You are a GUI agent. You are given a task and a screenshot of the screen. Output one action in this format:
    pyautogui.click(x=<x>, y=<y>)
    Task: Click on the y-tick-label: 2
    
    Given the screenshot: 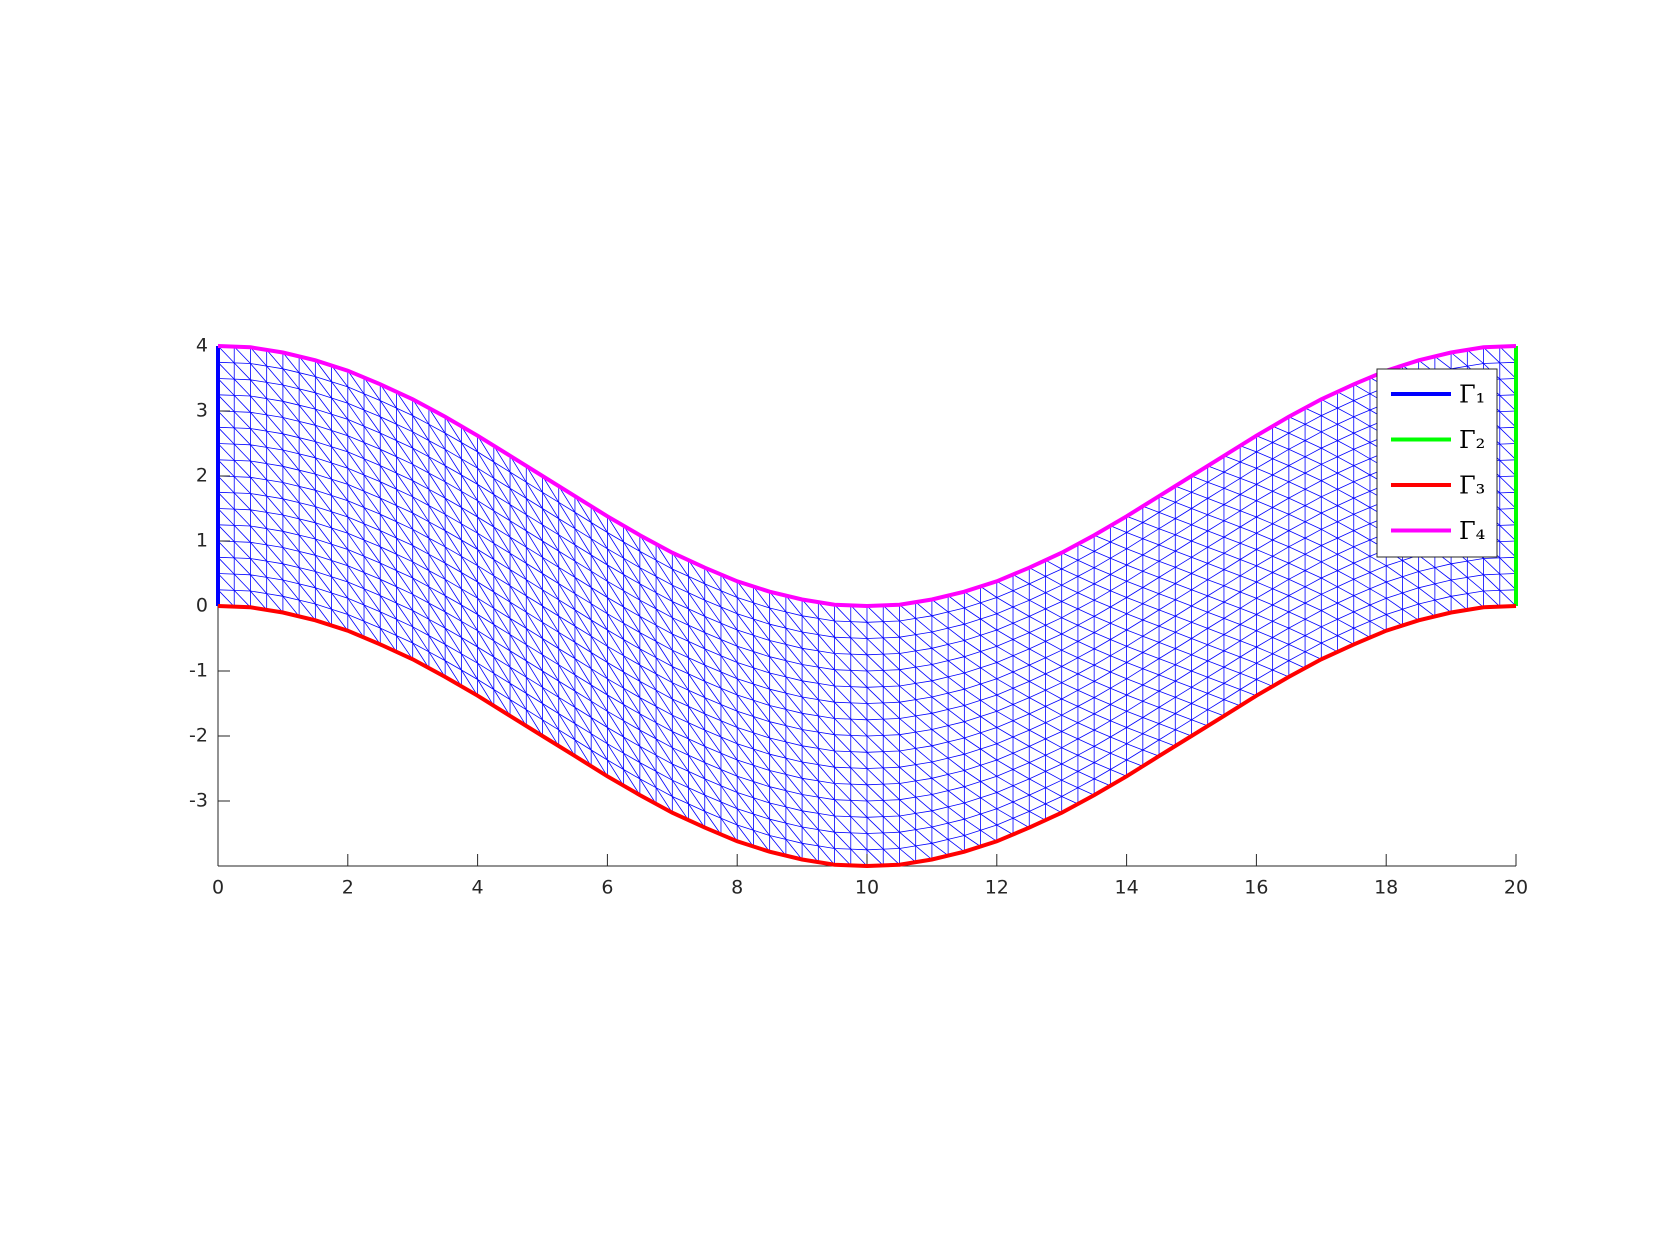 What is the action you would take?
    pyautogui.click(x=202, y=476)
    